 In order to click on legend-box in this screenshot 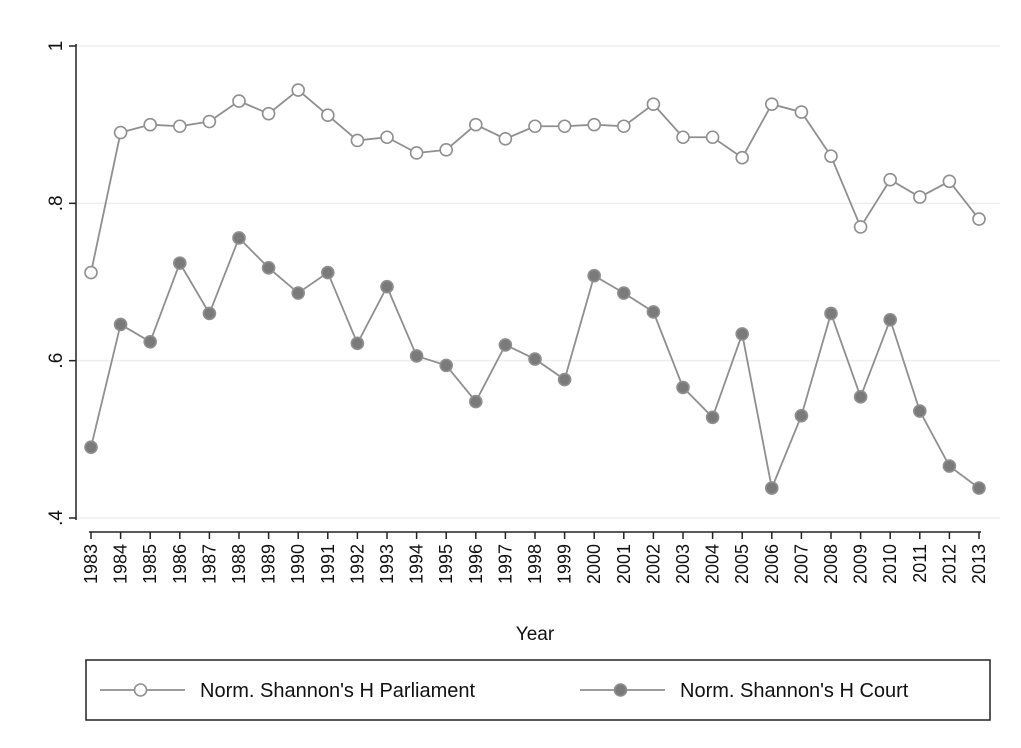, I will do `click(538, 690)`.